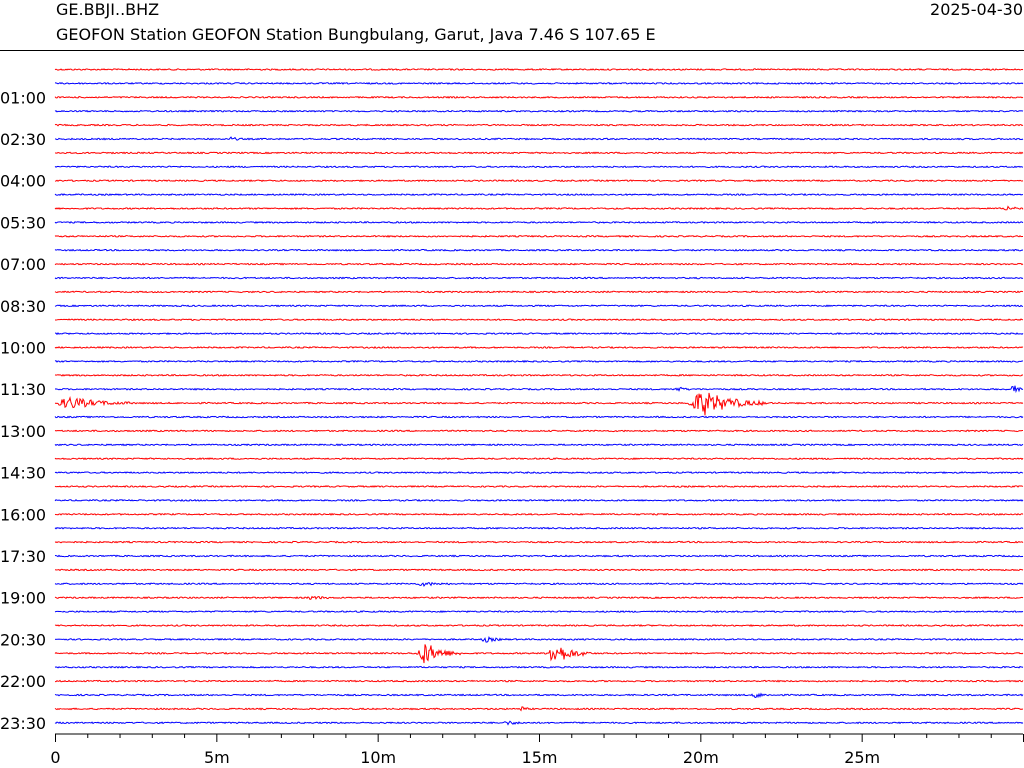 This screenshot has height=768, width=1024. I want to click on station-code: GE.BBJI..BHZ, so click(108, 9).